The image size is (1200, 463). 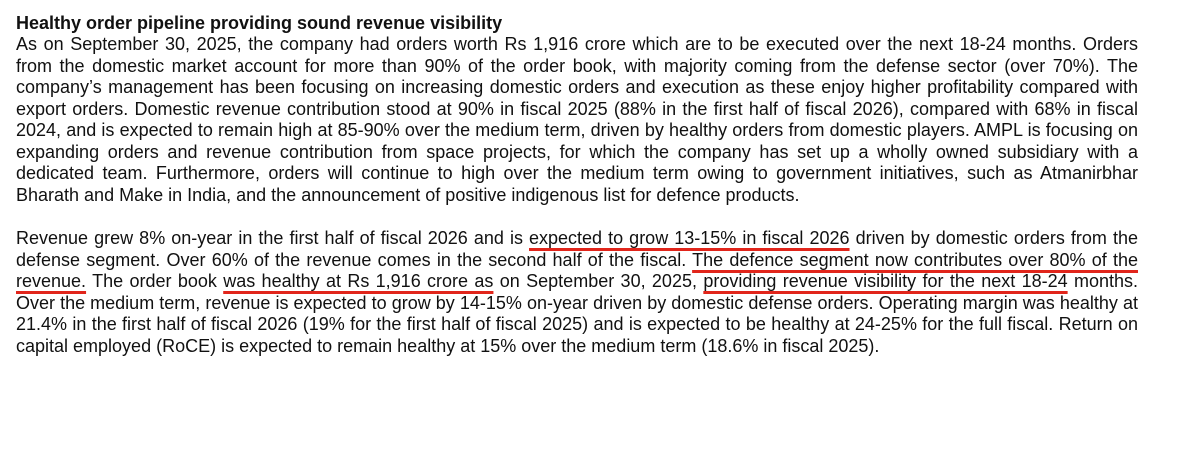 I want to click on paragraph-spacer, so click(x=577, y=217).